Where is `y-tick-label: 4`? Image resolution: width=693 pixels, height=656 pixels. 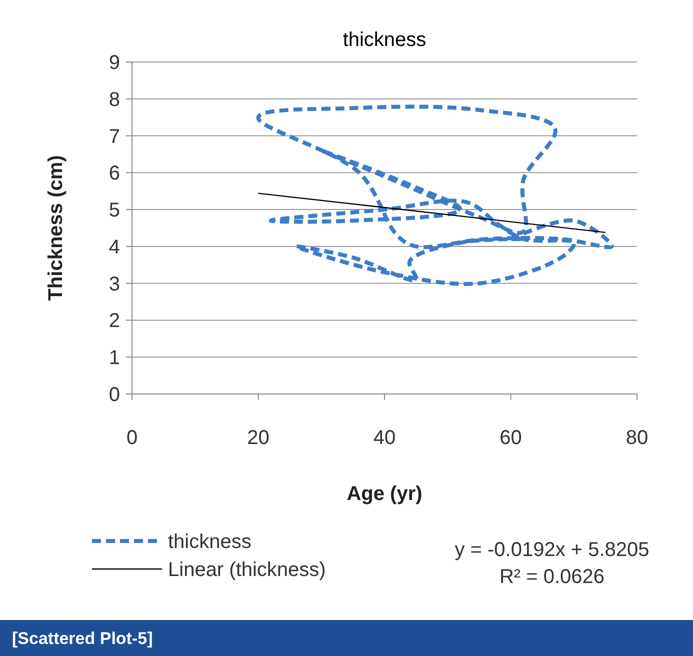
y-tick-label: 4 is located at coordinates (114, 247).